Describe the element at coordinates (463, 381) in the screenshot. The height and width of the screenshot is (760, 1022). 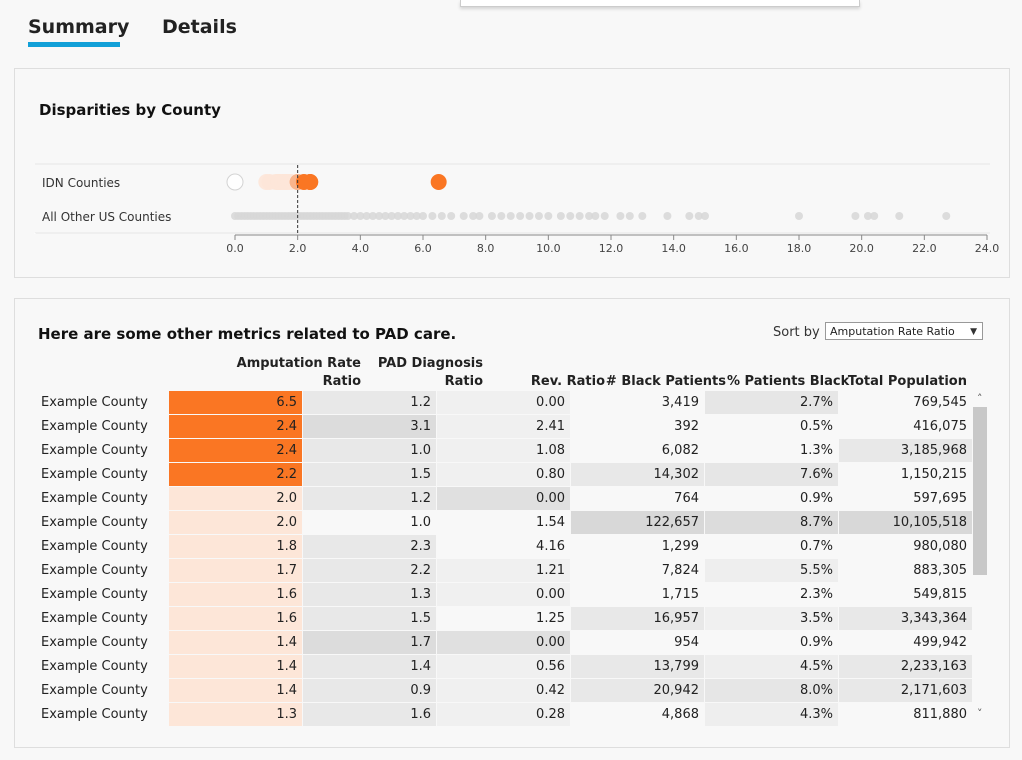
I see `col-pad-line2: Ratio` at that location.